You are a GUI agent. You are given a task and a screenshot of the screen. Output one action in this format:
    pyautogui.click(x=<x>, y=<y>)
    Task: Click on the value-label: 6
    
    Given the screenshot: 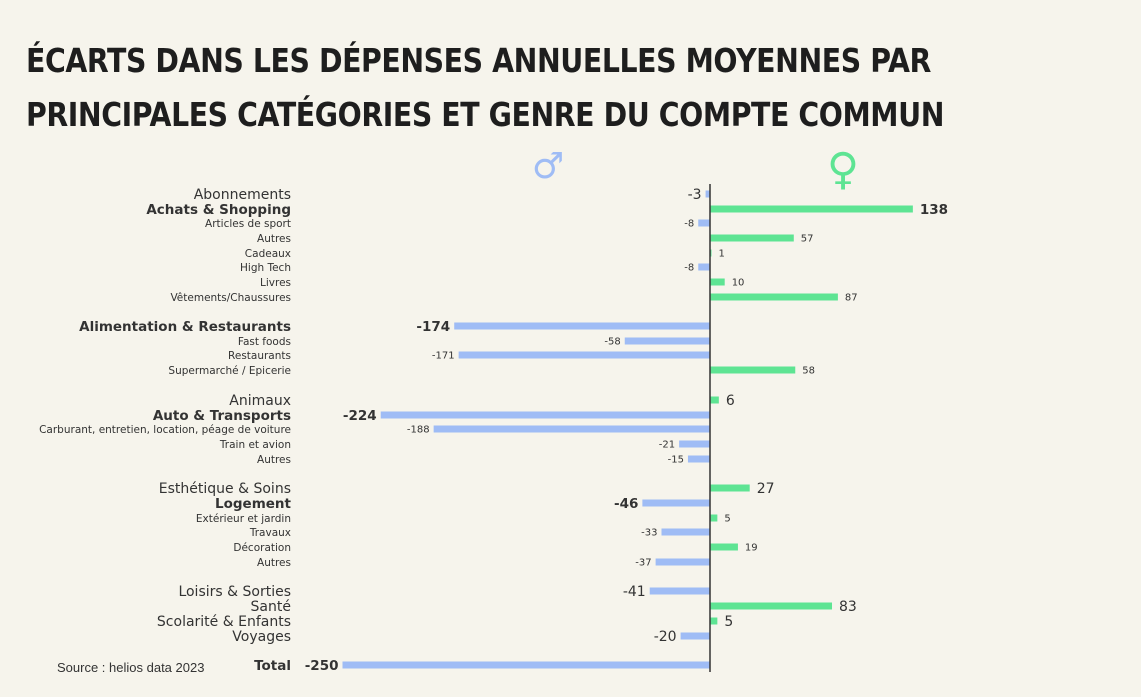 What is the action you would take?
    pyautogui.click(x=730, y=401)
    